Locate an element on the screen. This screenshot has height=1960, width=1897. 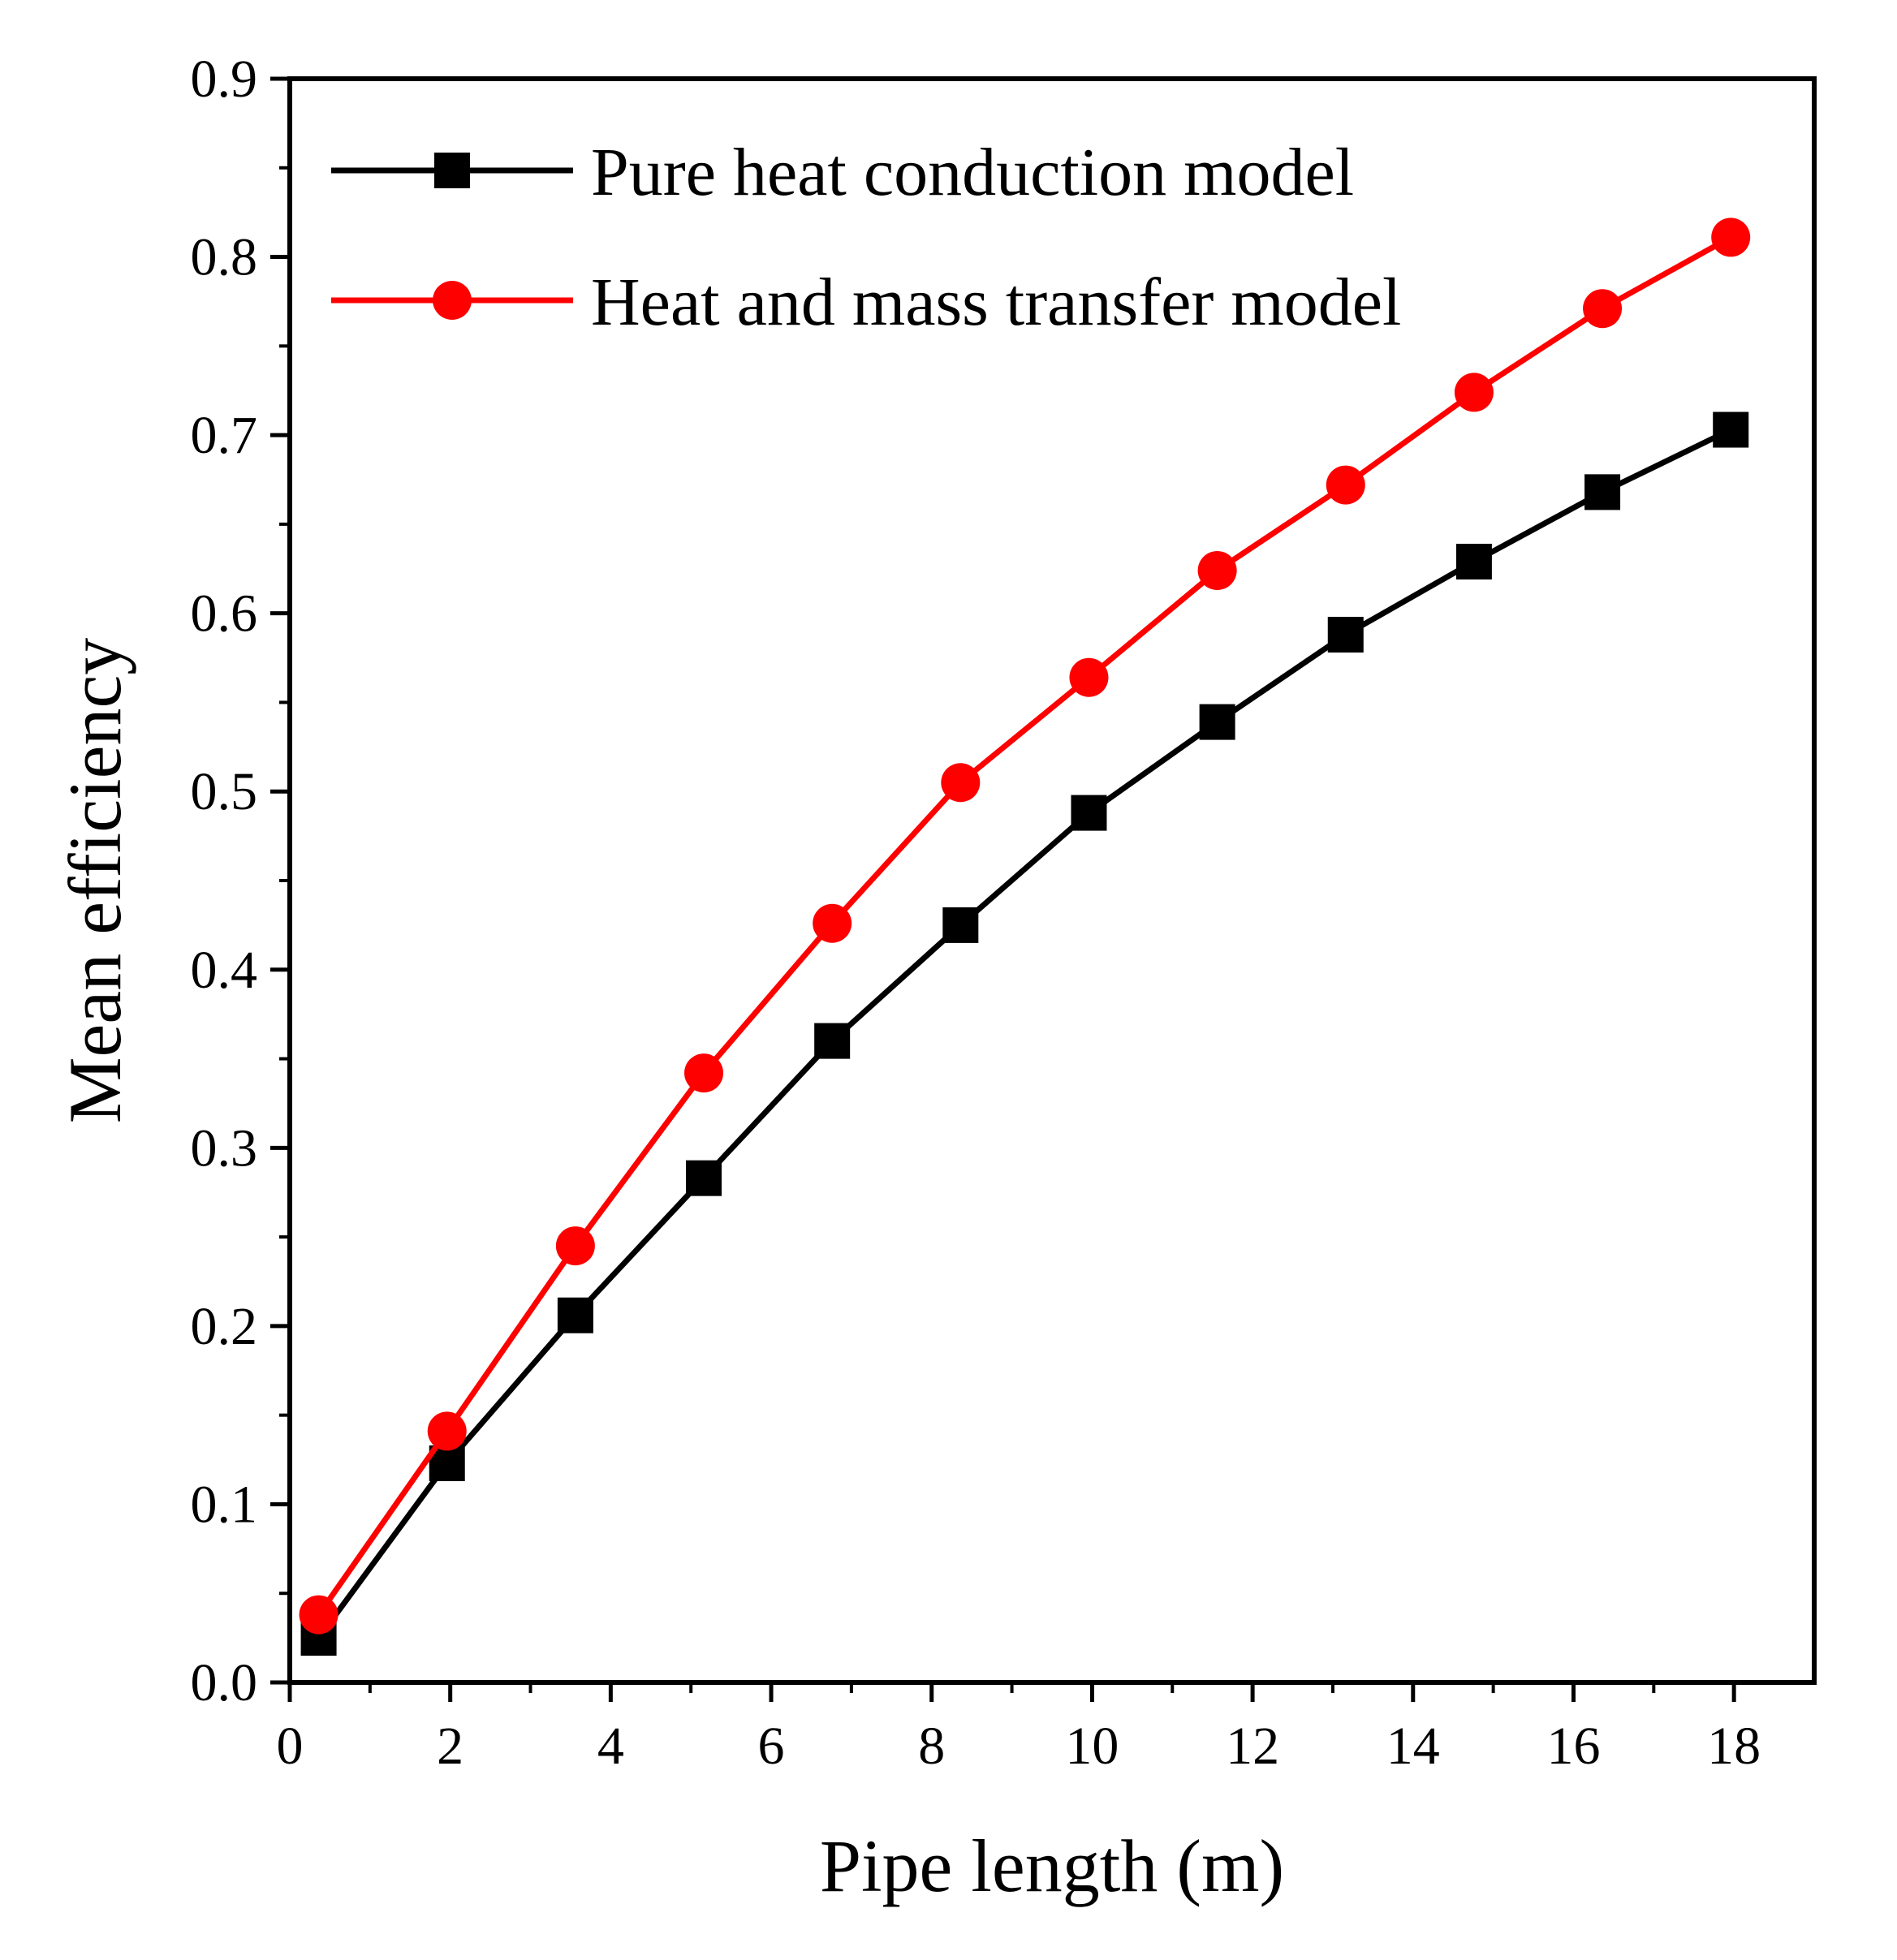
y-tick-label: 0.7 is located at coordinates (224, 436).